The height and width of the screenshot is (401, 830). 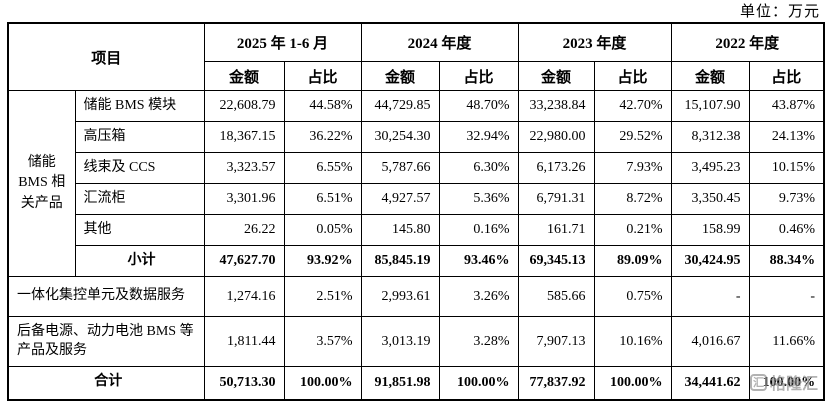 I want to click on amount-cell: 4,016.67, so click(x=710, y=341).